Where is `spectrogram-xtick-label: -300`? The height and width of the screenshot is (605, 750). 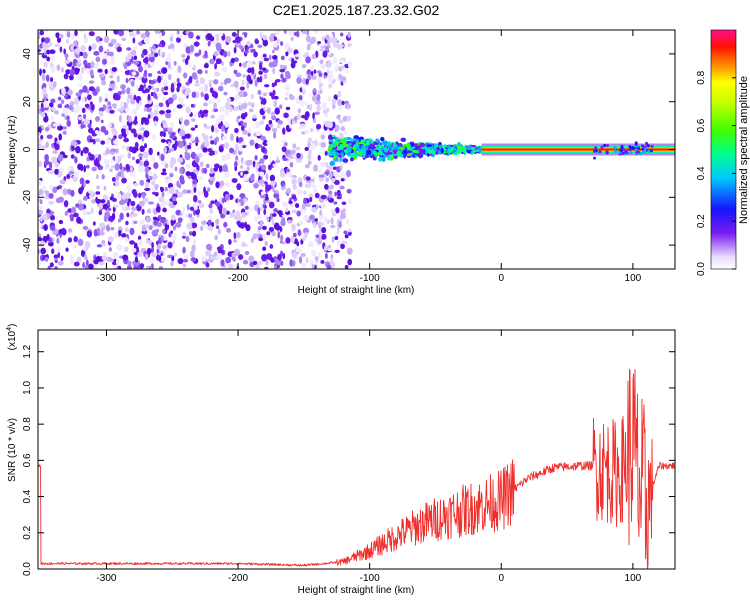
spectrogram-xtick-label: -300 is located at coordinates (106, 278).